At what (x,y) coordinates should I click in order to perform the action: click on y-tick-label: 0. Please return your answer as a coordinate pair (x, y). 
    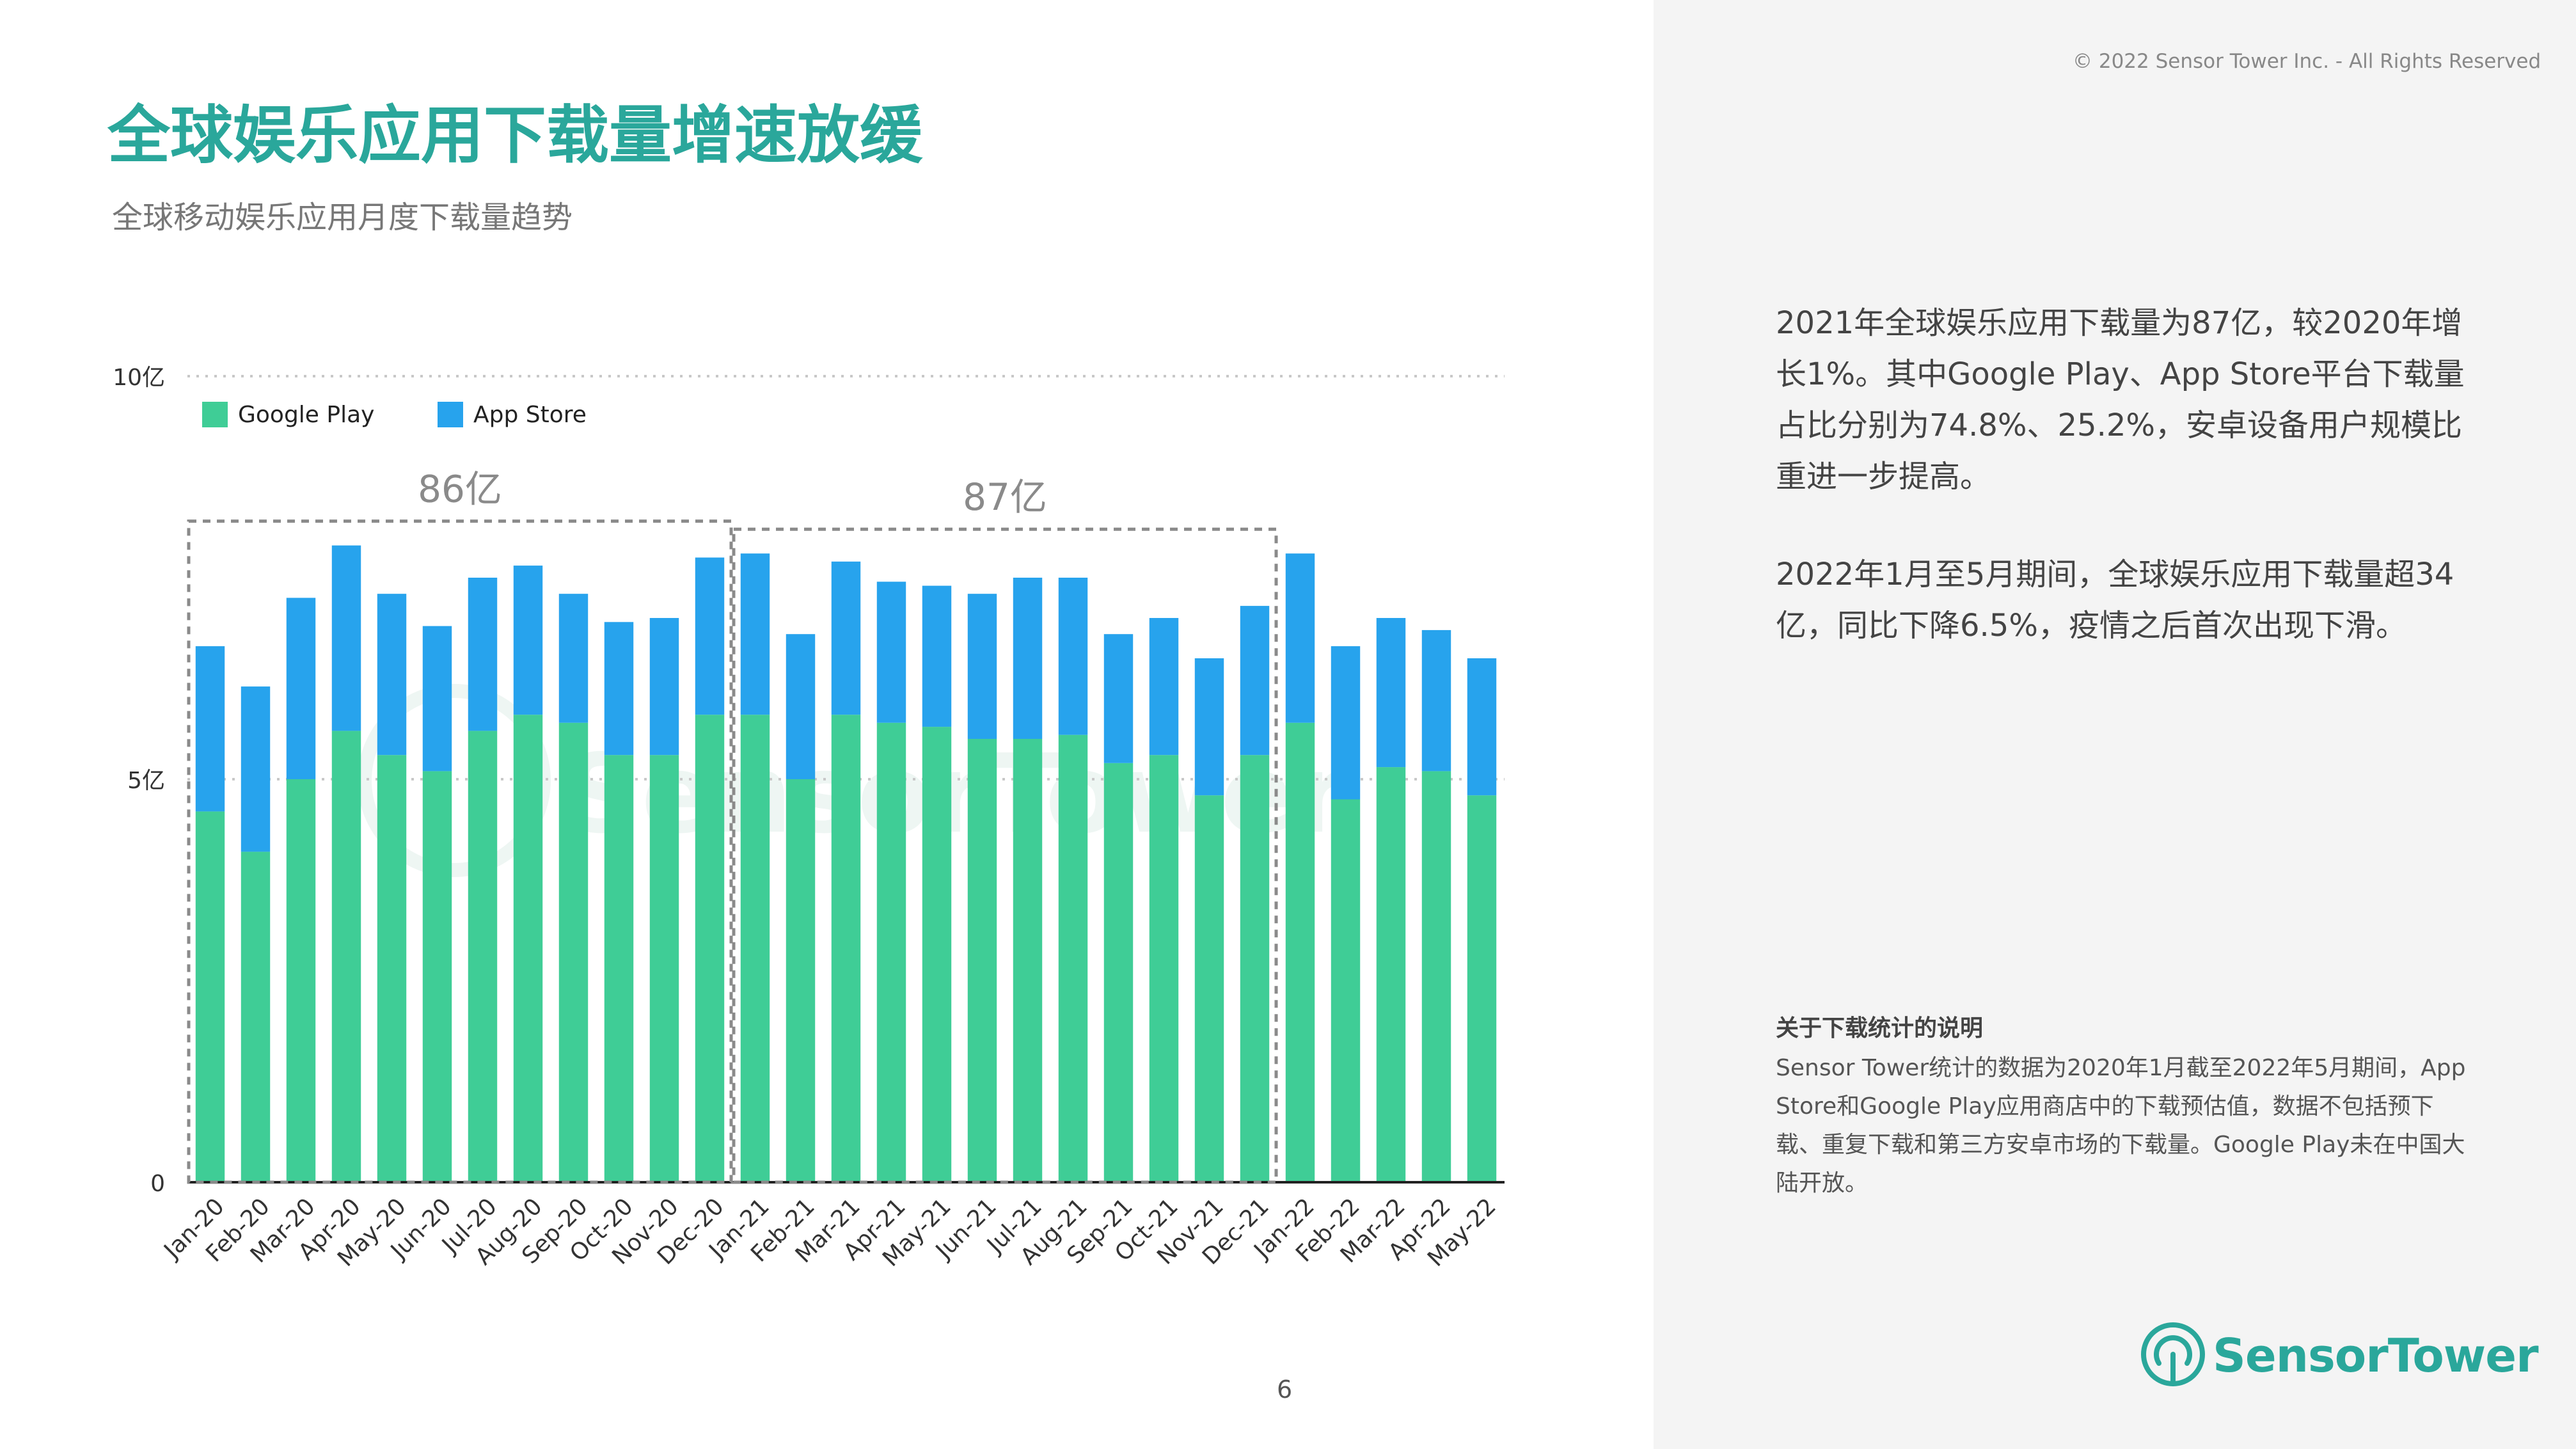
    Looking at the image, I should click on (157, 1184).